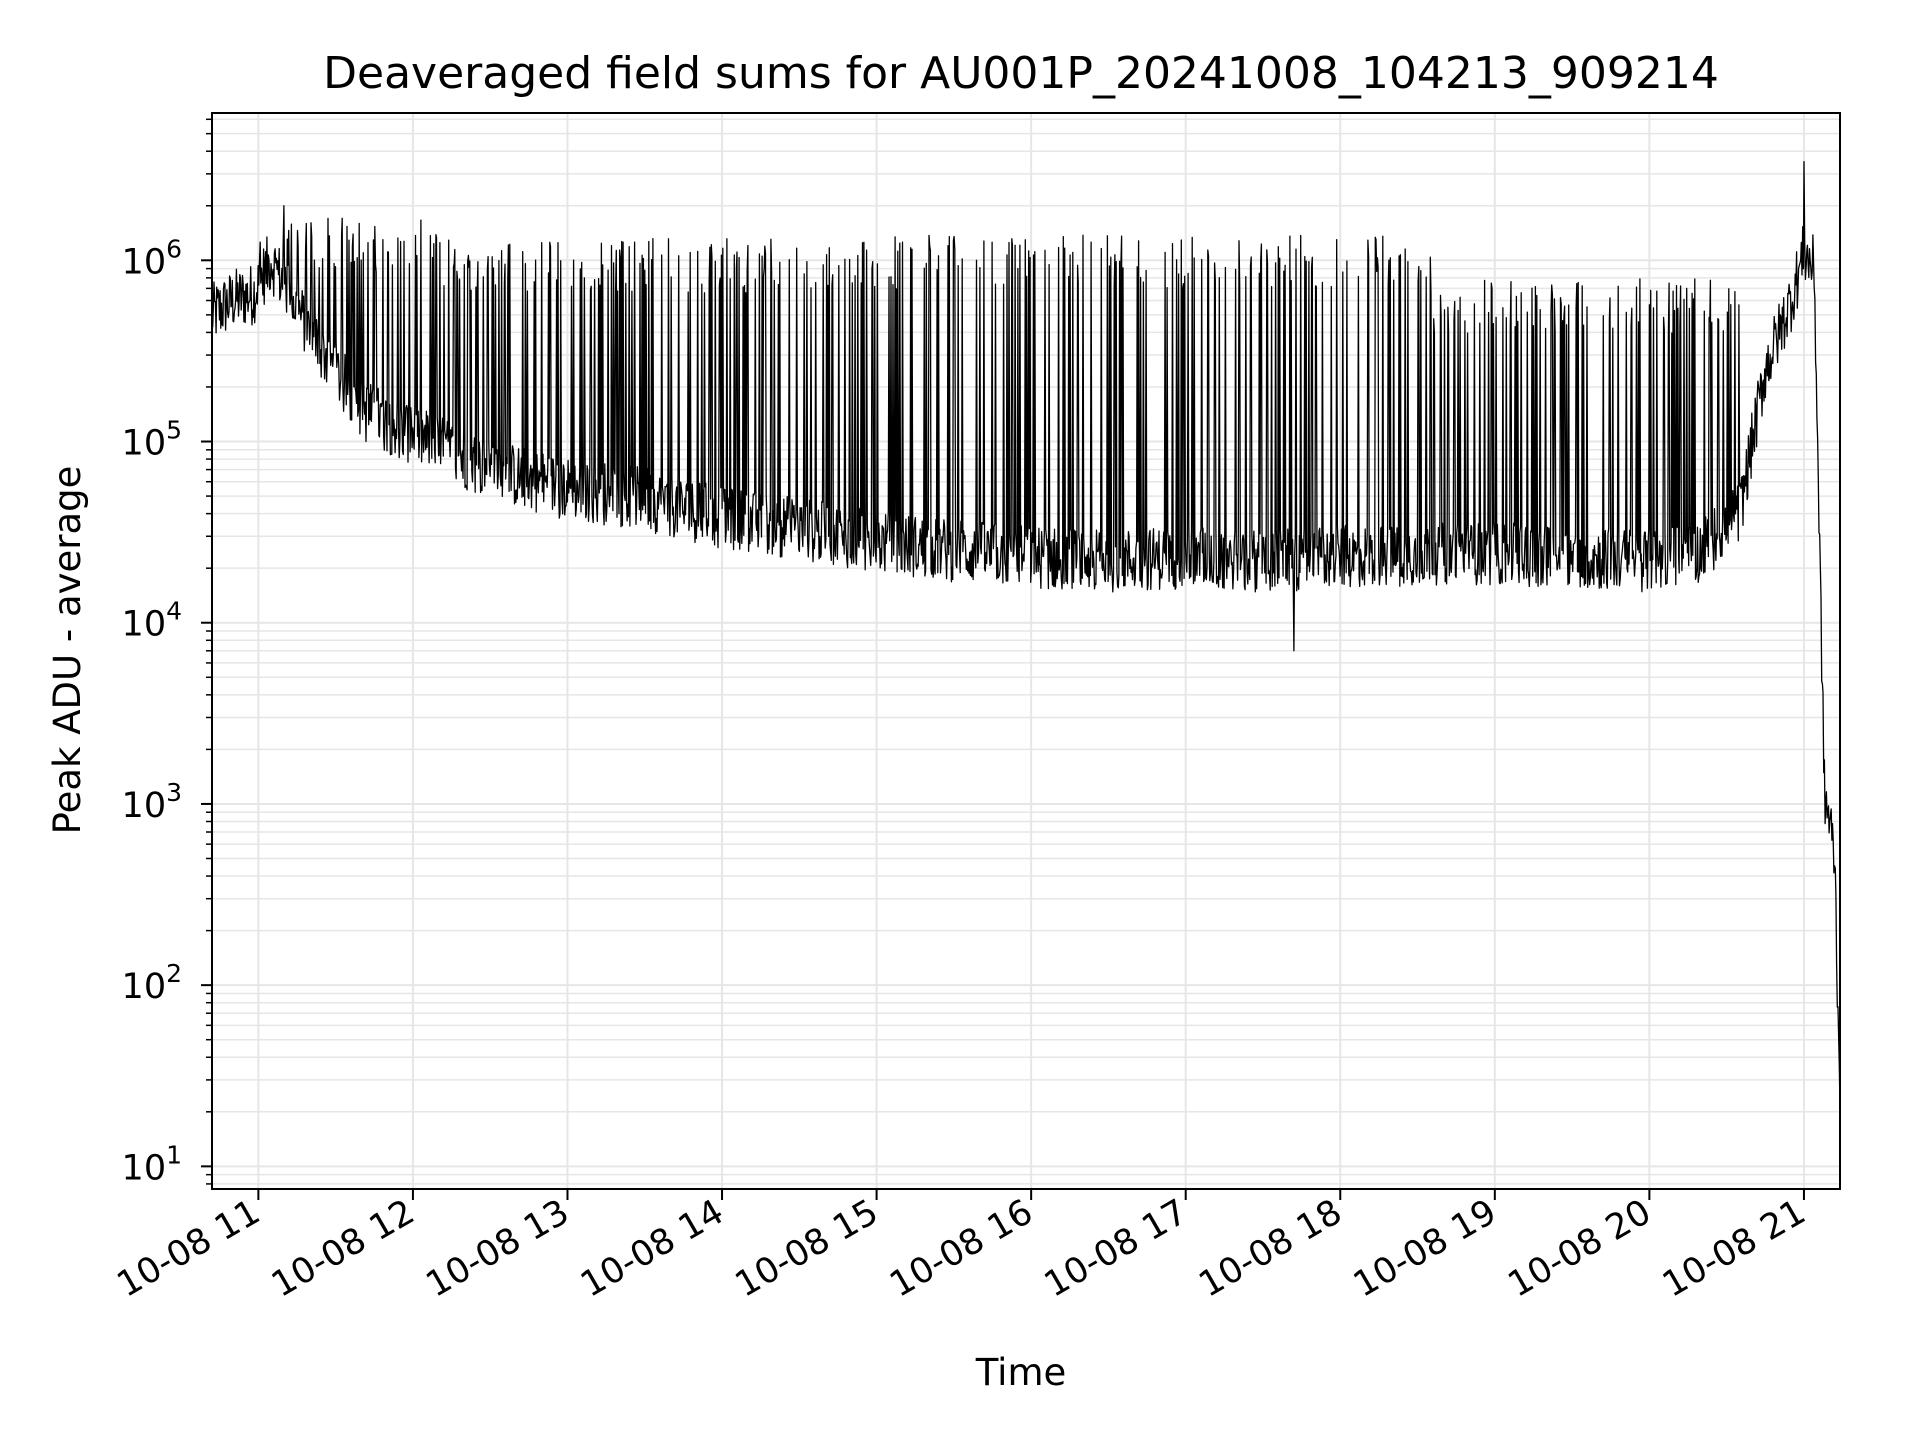  What do you see at coordinates (174, 973) in the screenshot?
I see `y-tick-exponent: 2` at bounding box center [174, 973].